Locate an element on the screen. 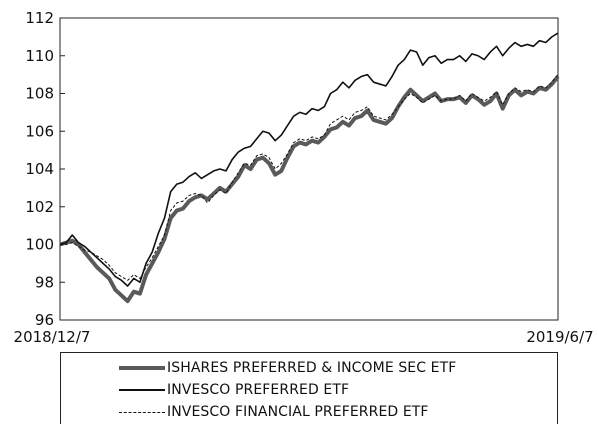 The image size is (598, 424). legend-item-ishares: ISHARES PREFERRED & INCOME SEC ETF is located at coordinates (287, 368).